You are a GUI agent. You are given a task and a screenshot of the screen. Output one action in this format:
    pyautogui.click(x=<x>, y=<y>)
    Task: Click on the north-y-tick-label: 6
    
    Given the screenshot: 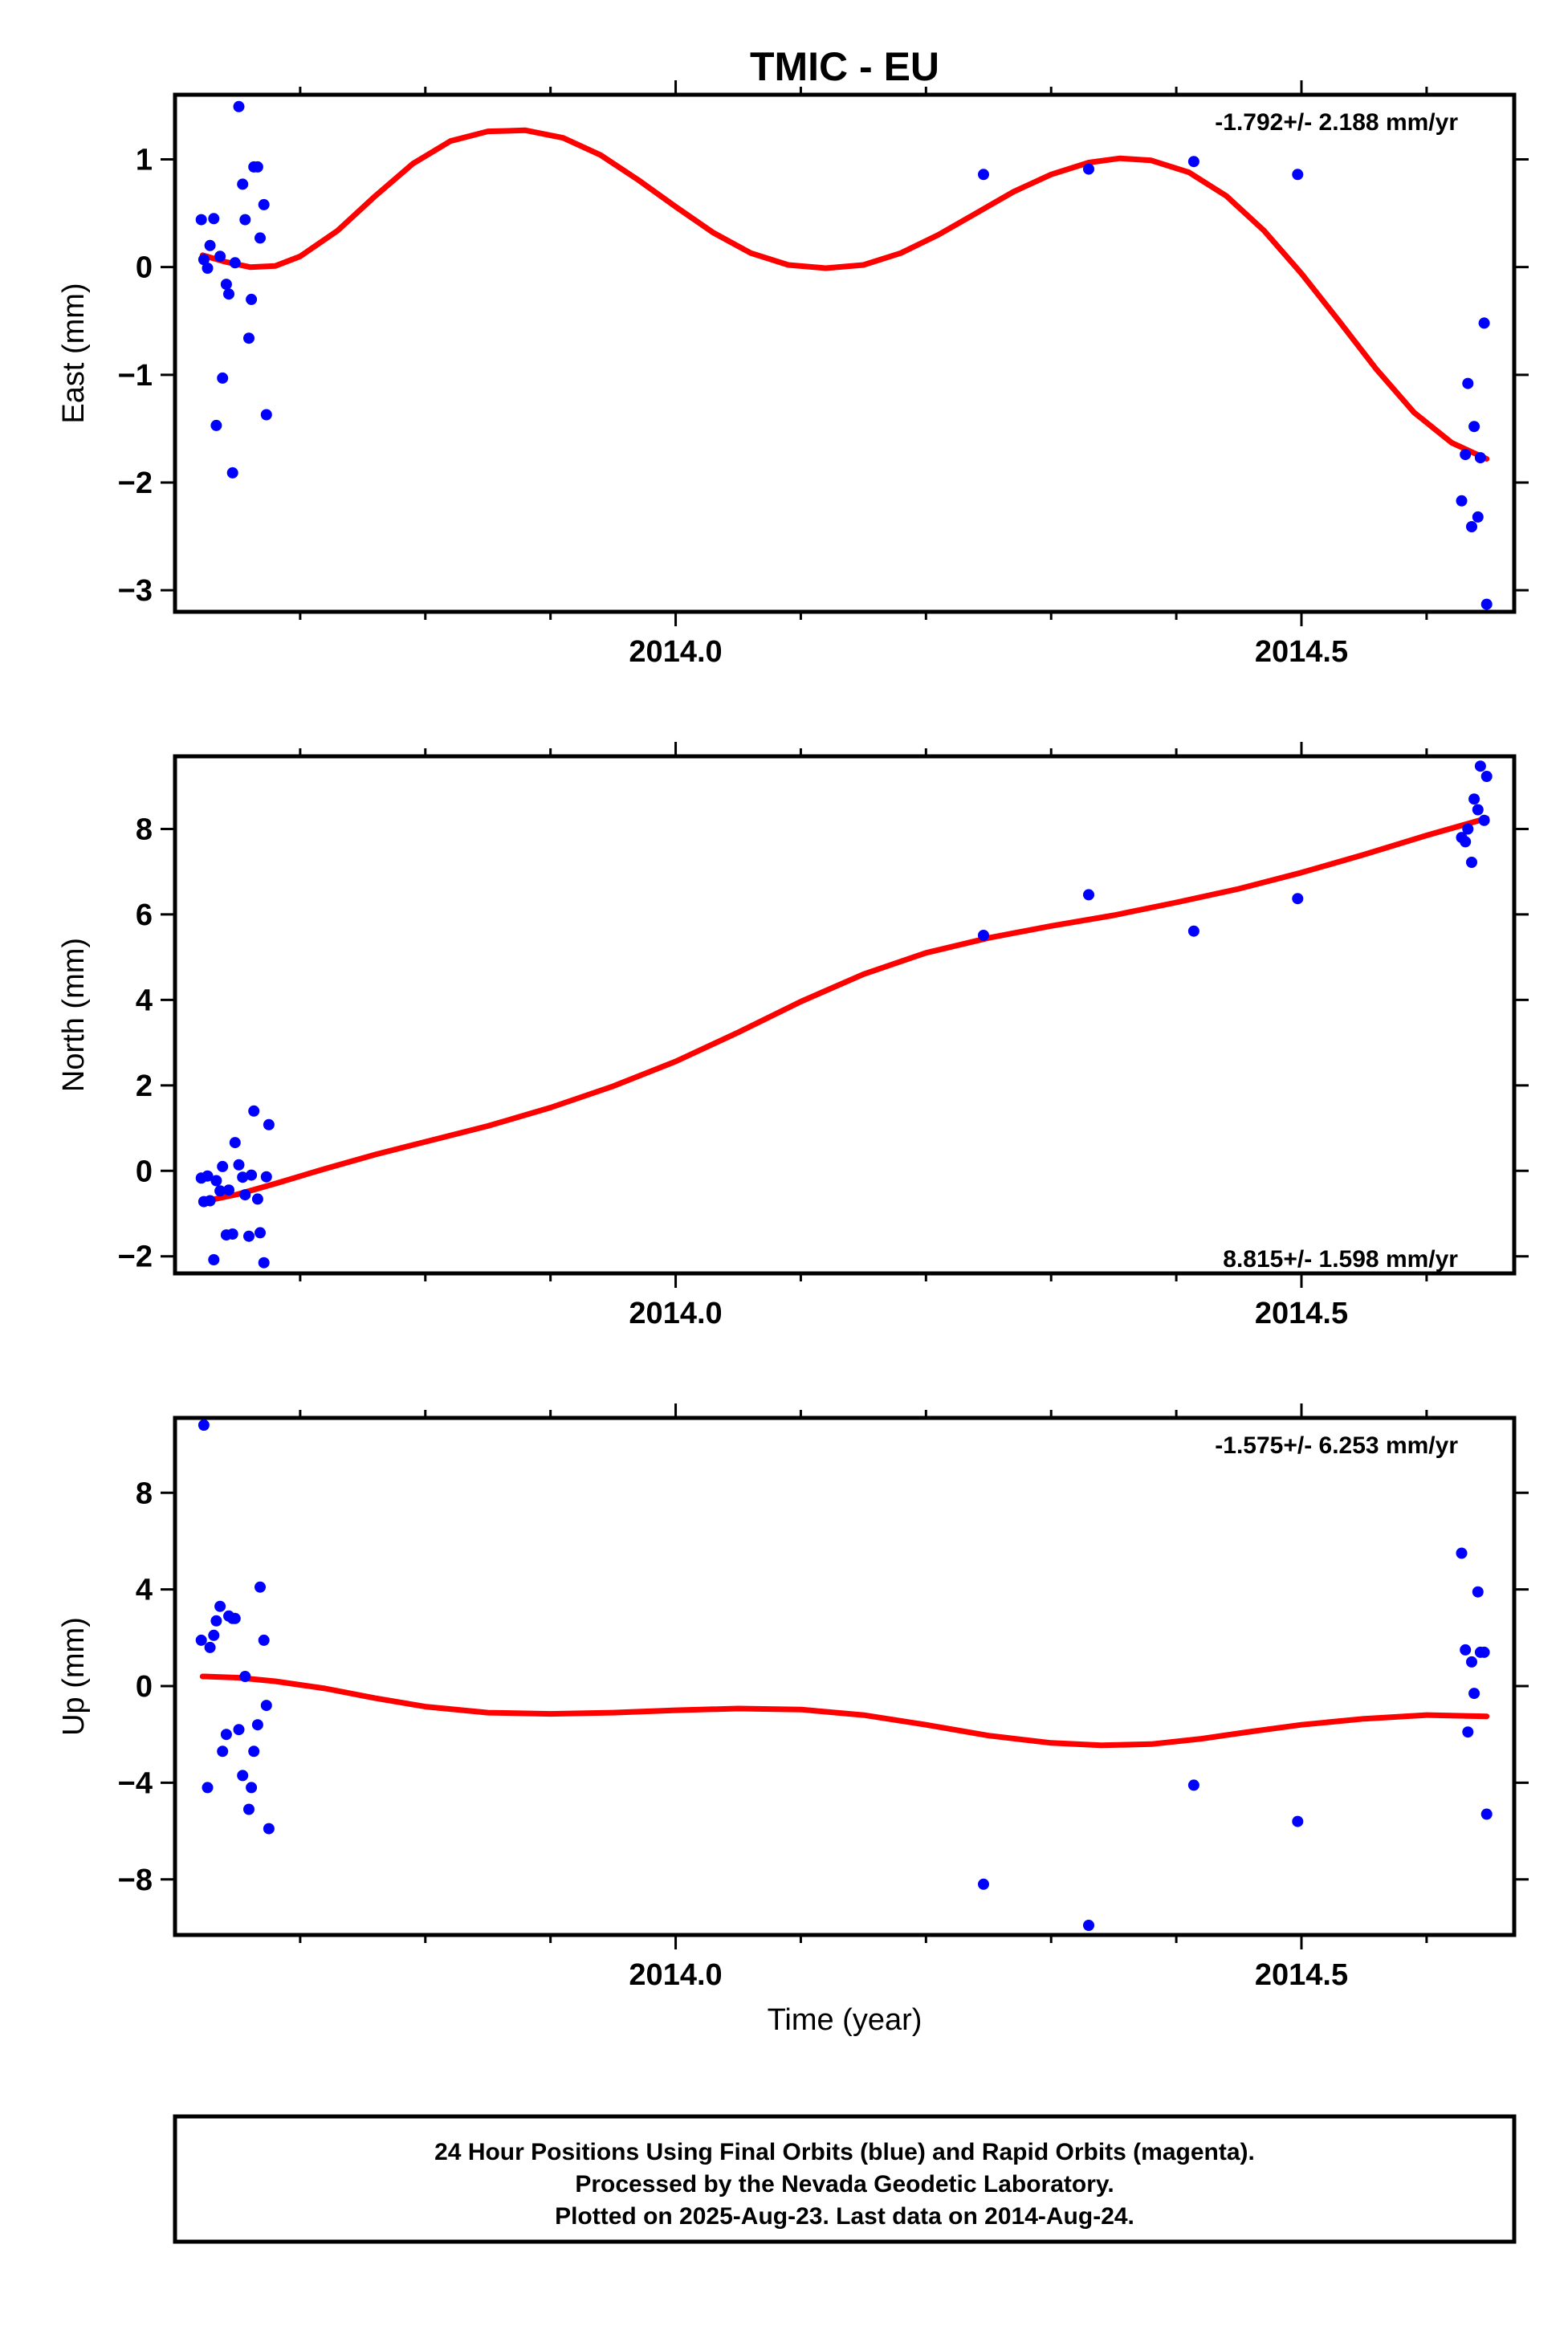 What is the action you would take?
    pyautogui.click(x=144, y=915)
    